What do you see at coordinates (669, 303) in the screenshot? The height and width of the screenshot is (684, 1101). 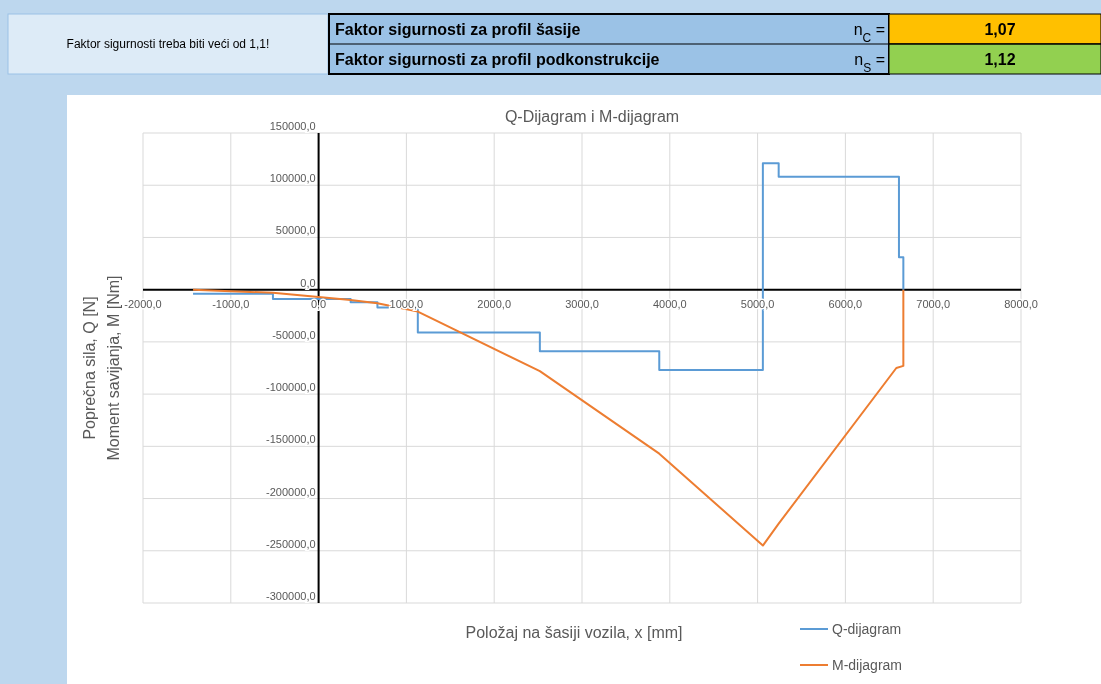 I see `x-tick-label: 4000,0` at bounding box center [669, 303].